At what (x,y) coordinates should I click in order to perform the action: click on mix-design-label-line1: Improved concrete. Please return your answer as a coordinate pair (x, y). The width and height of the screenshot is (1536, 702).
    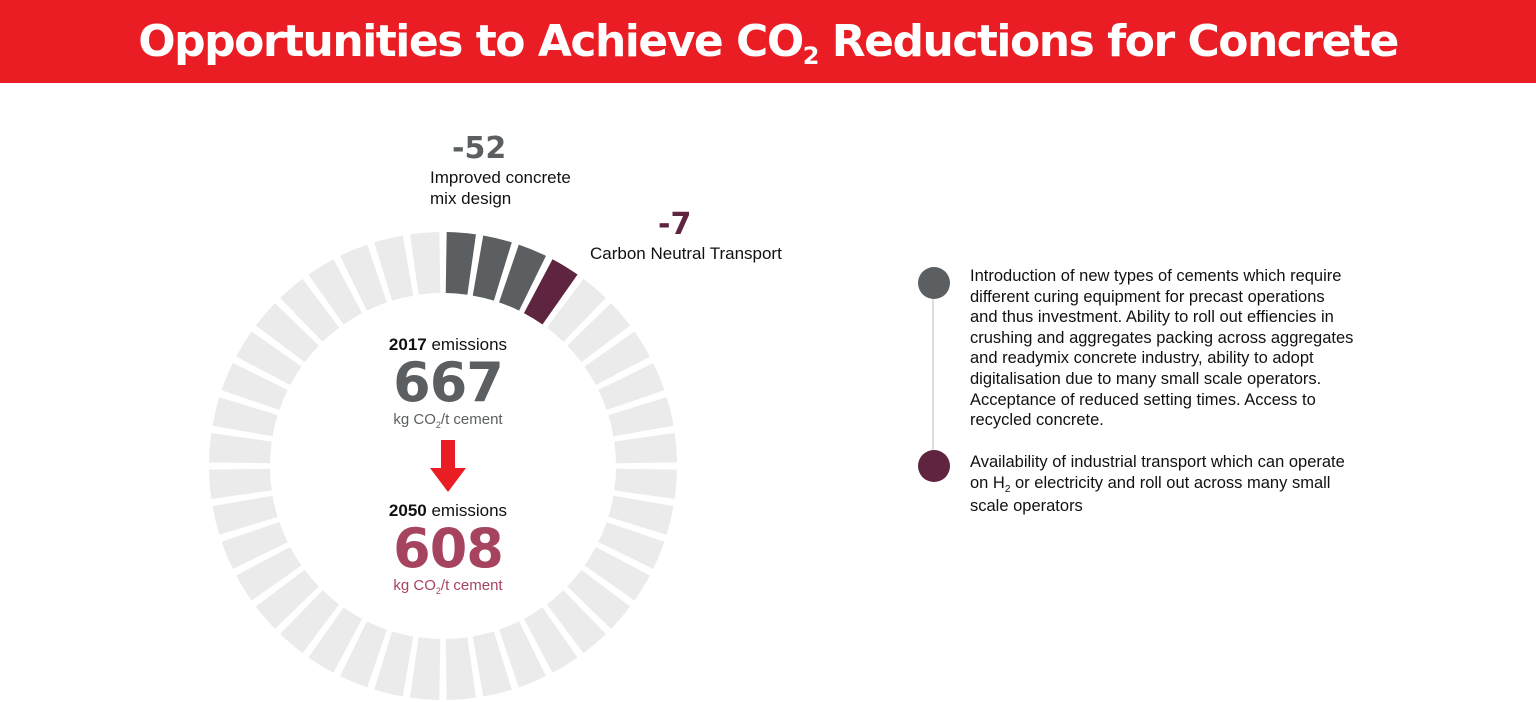
    Looking at the image, I should click on (500, 177).